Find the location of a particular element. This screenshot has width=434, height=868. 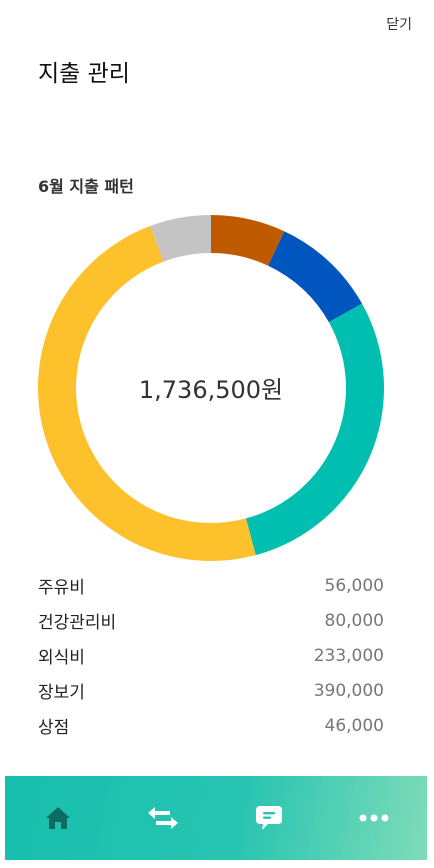

more-icon is located at coordinates (374, 818).